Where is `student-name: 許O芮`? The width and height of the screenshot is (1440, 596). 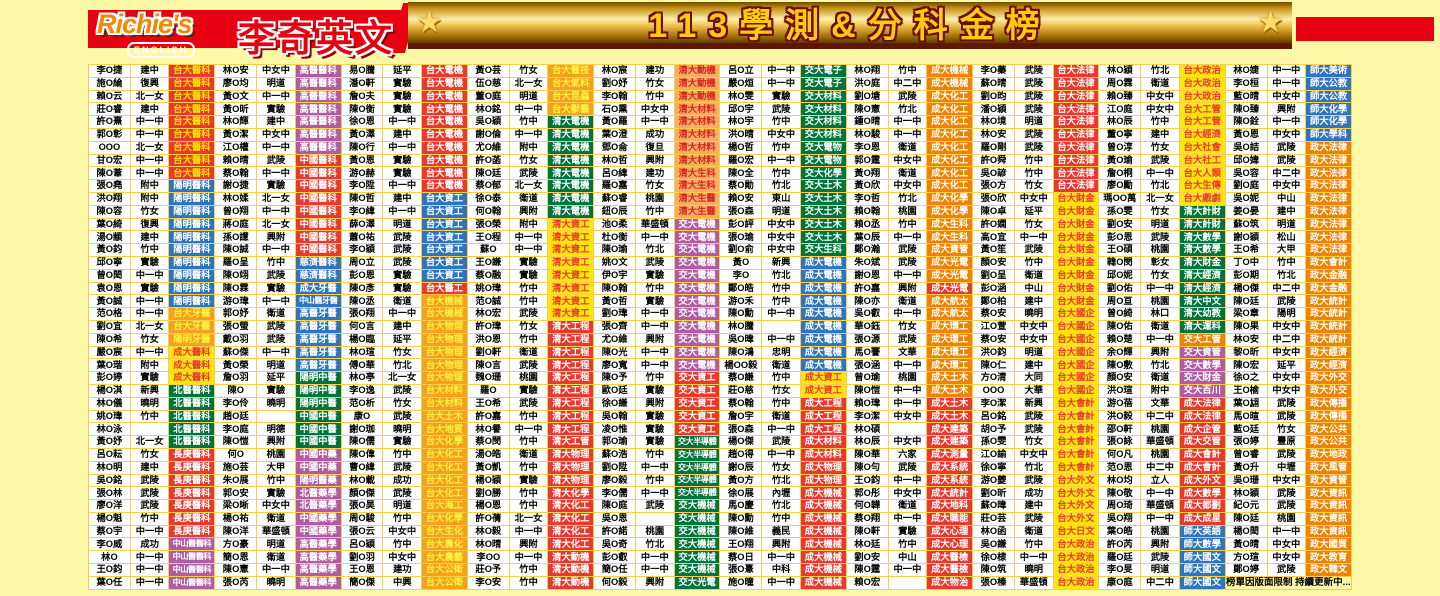 student-name: 許O芮 is located at coordinates (1120, 544).